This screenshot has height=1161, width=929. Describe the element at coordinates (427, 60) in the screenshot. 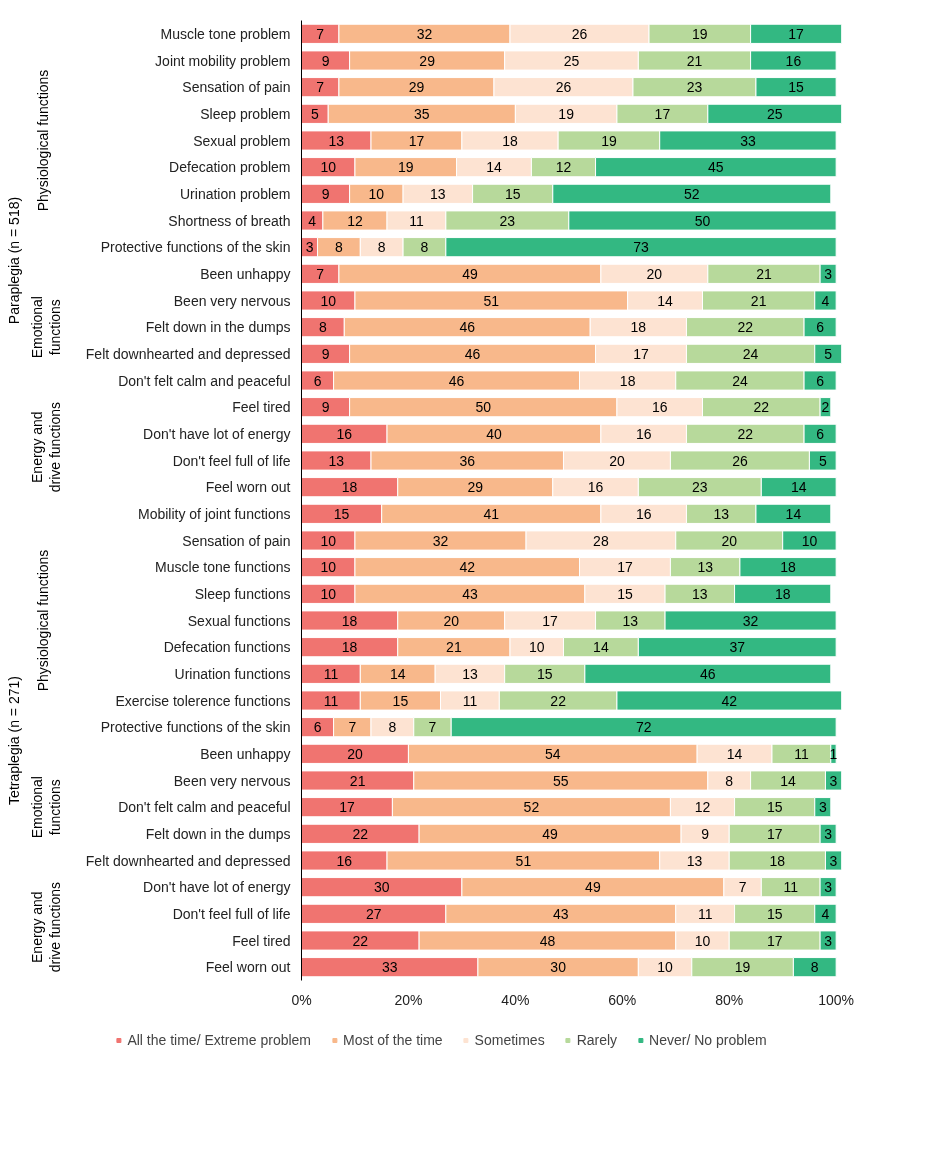

I see `data-label: 29` at that location.